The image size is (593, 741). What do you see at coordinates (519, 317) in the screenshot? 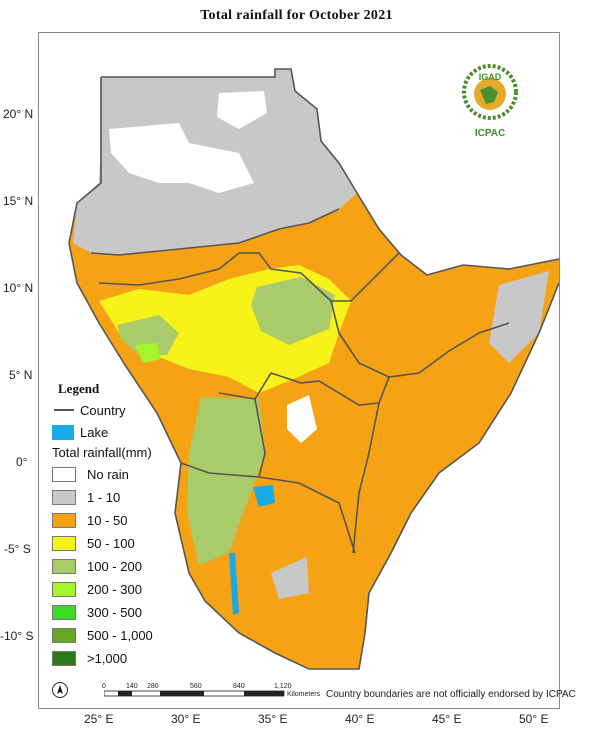
I see `dry-horn` at bounding box center [519, 317].